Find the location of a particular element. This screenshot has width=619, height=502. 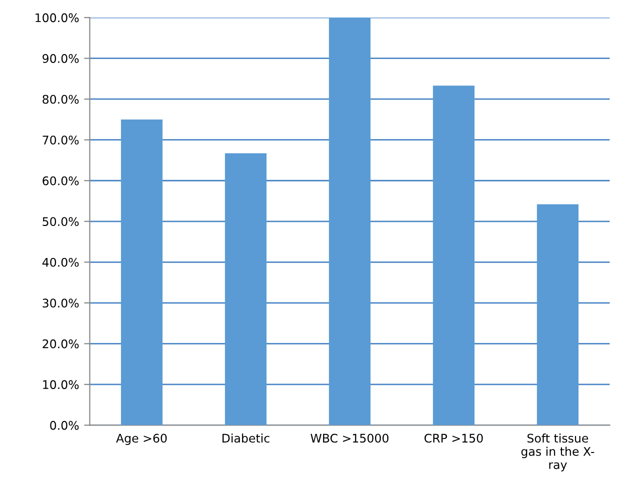

x-tick-label: Age >60 is located at coordinates (141, 439).